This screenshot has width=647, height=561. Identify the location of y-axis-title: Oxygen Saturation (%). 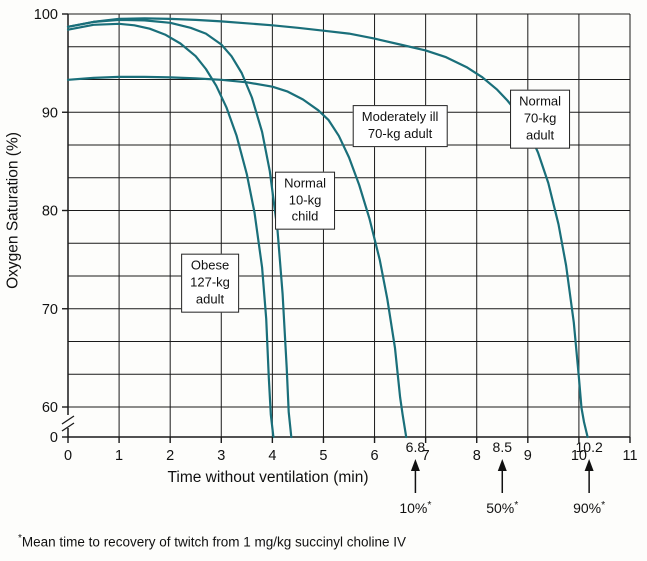
(13, 210).